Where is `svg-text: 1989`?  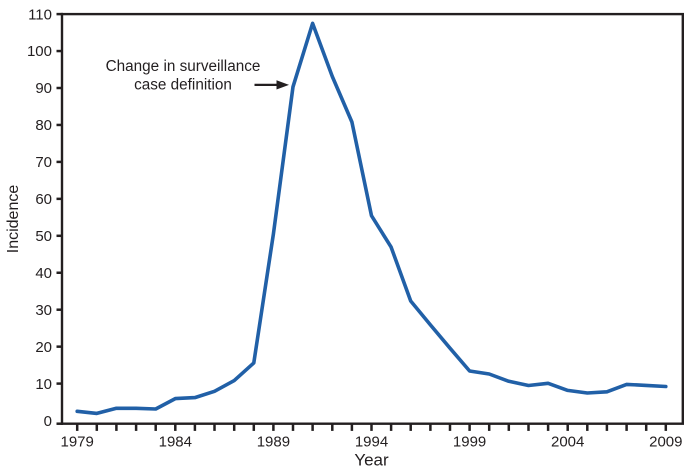 svg-text: 1989 is located at coordinates (273, 441).